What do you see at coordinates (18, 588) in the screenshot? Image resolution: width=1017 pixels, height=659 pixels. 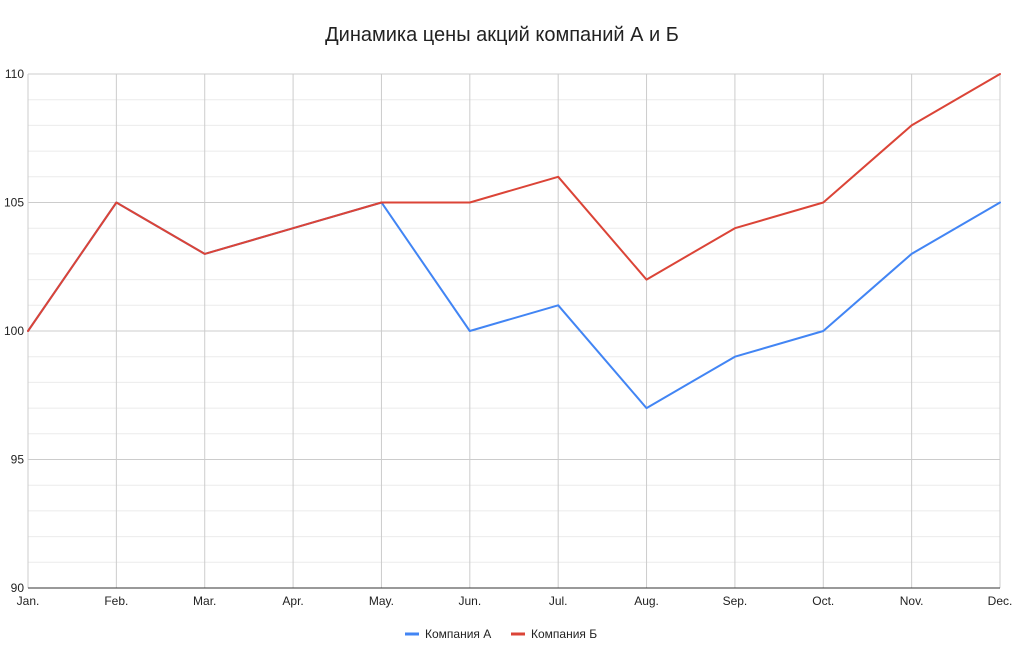 I see `y-tick-label: 90` at bounding box center [18, 588].